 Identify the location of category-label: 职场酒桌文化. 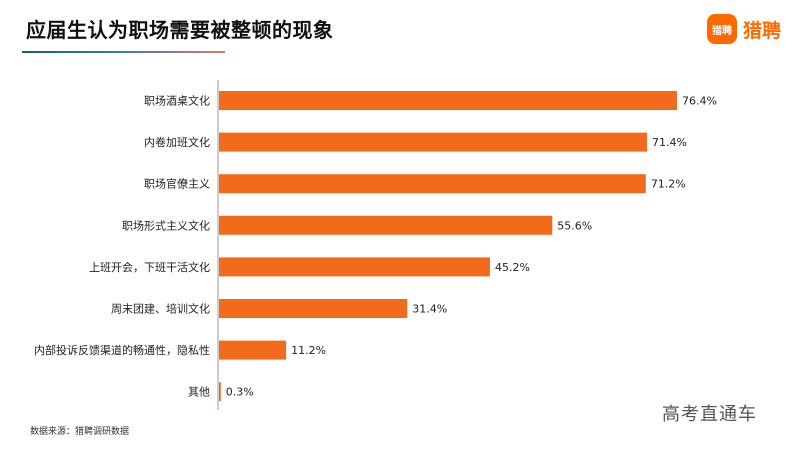
(177, 101).